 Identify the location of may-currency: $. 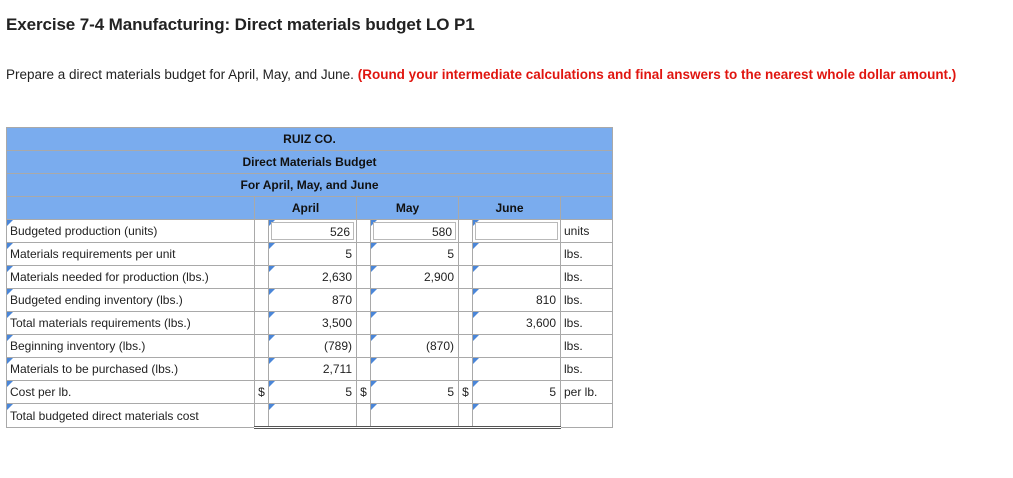
(363, 392).